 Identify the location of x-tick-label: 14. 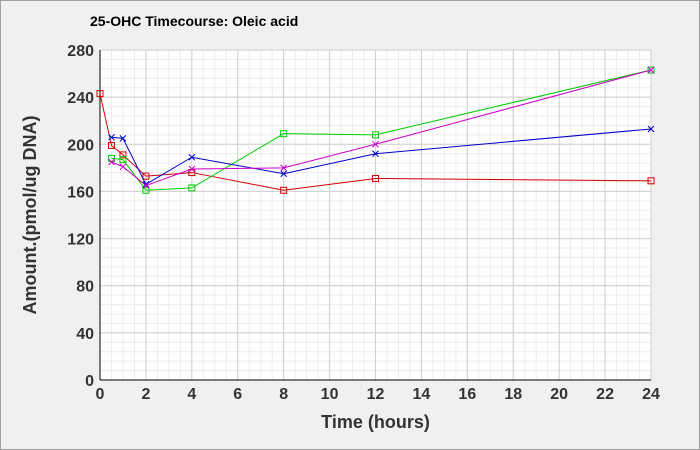
(422, 394).